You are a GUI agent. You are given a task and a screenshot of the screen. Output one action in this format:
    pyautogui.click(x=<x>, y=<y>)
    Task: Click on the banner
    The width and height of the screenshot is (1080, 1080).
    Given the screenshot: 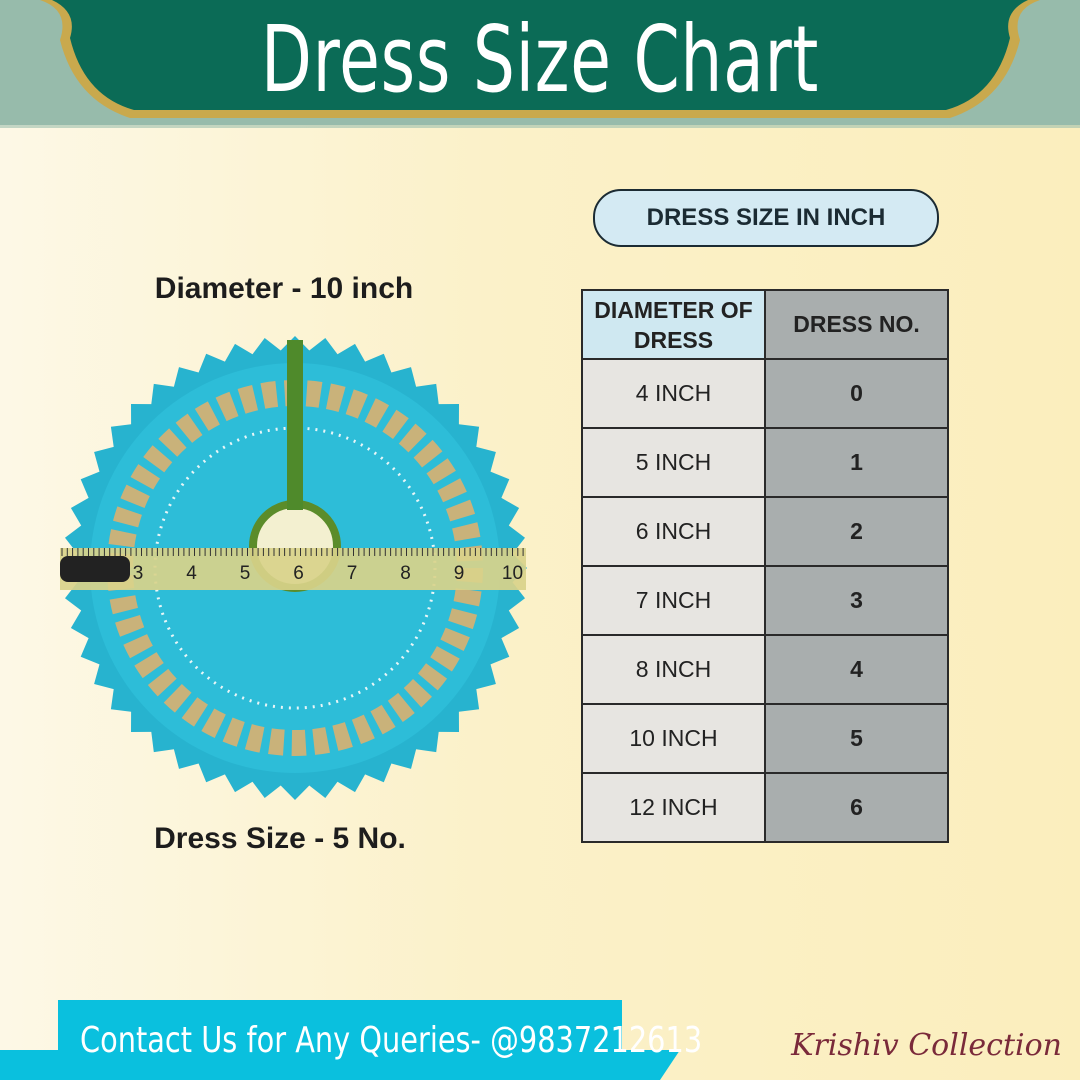 What is the action you would take?
    pyautogui.click(x=540, y=55)
    